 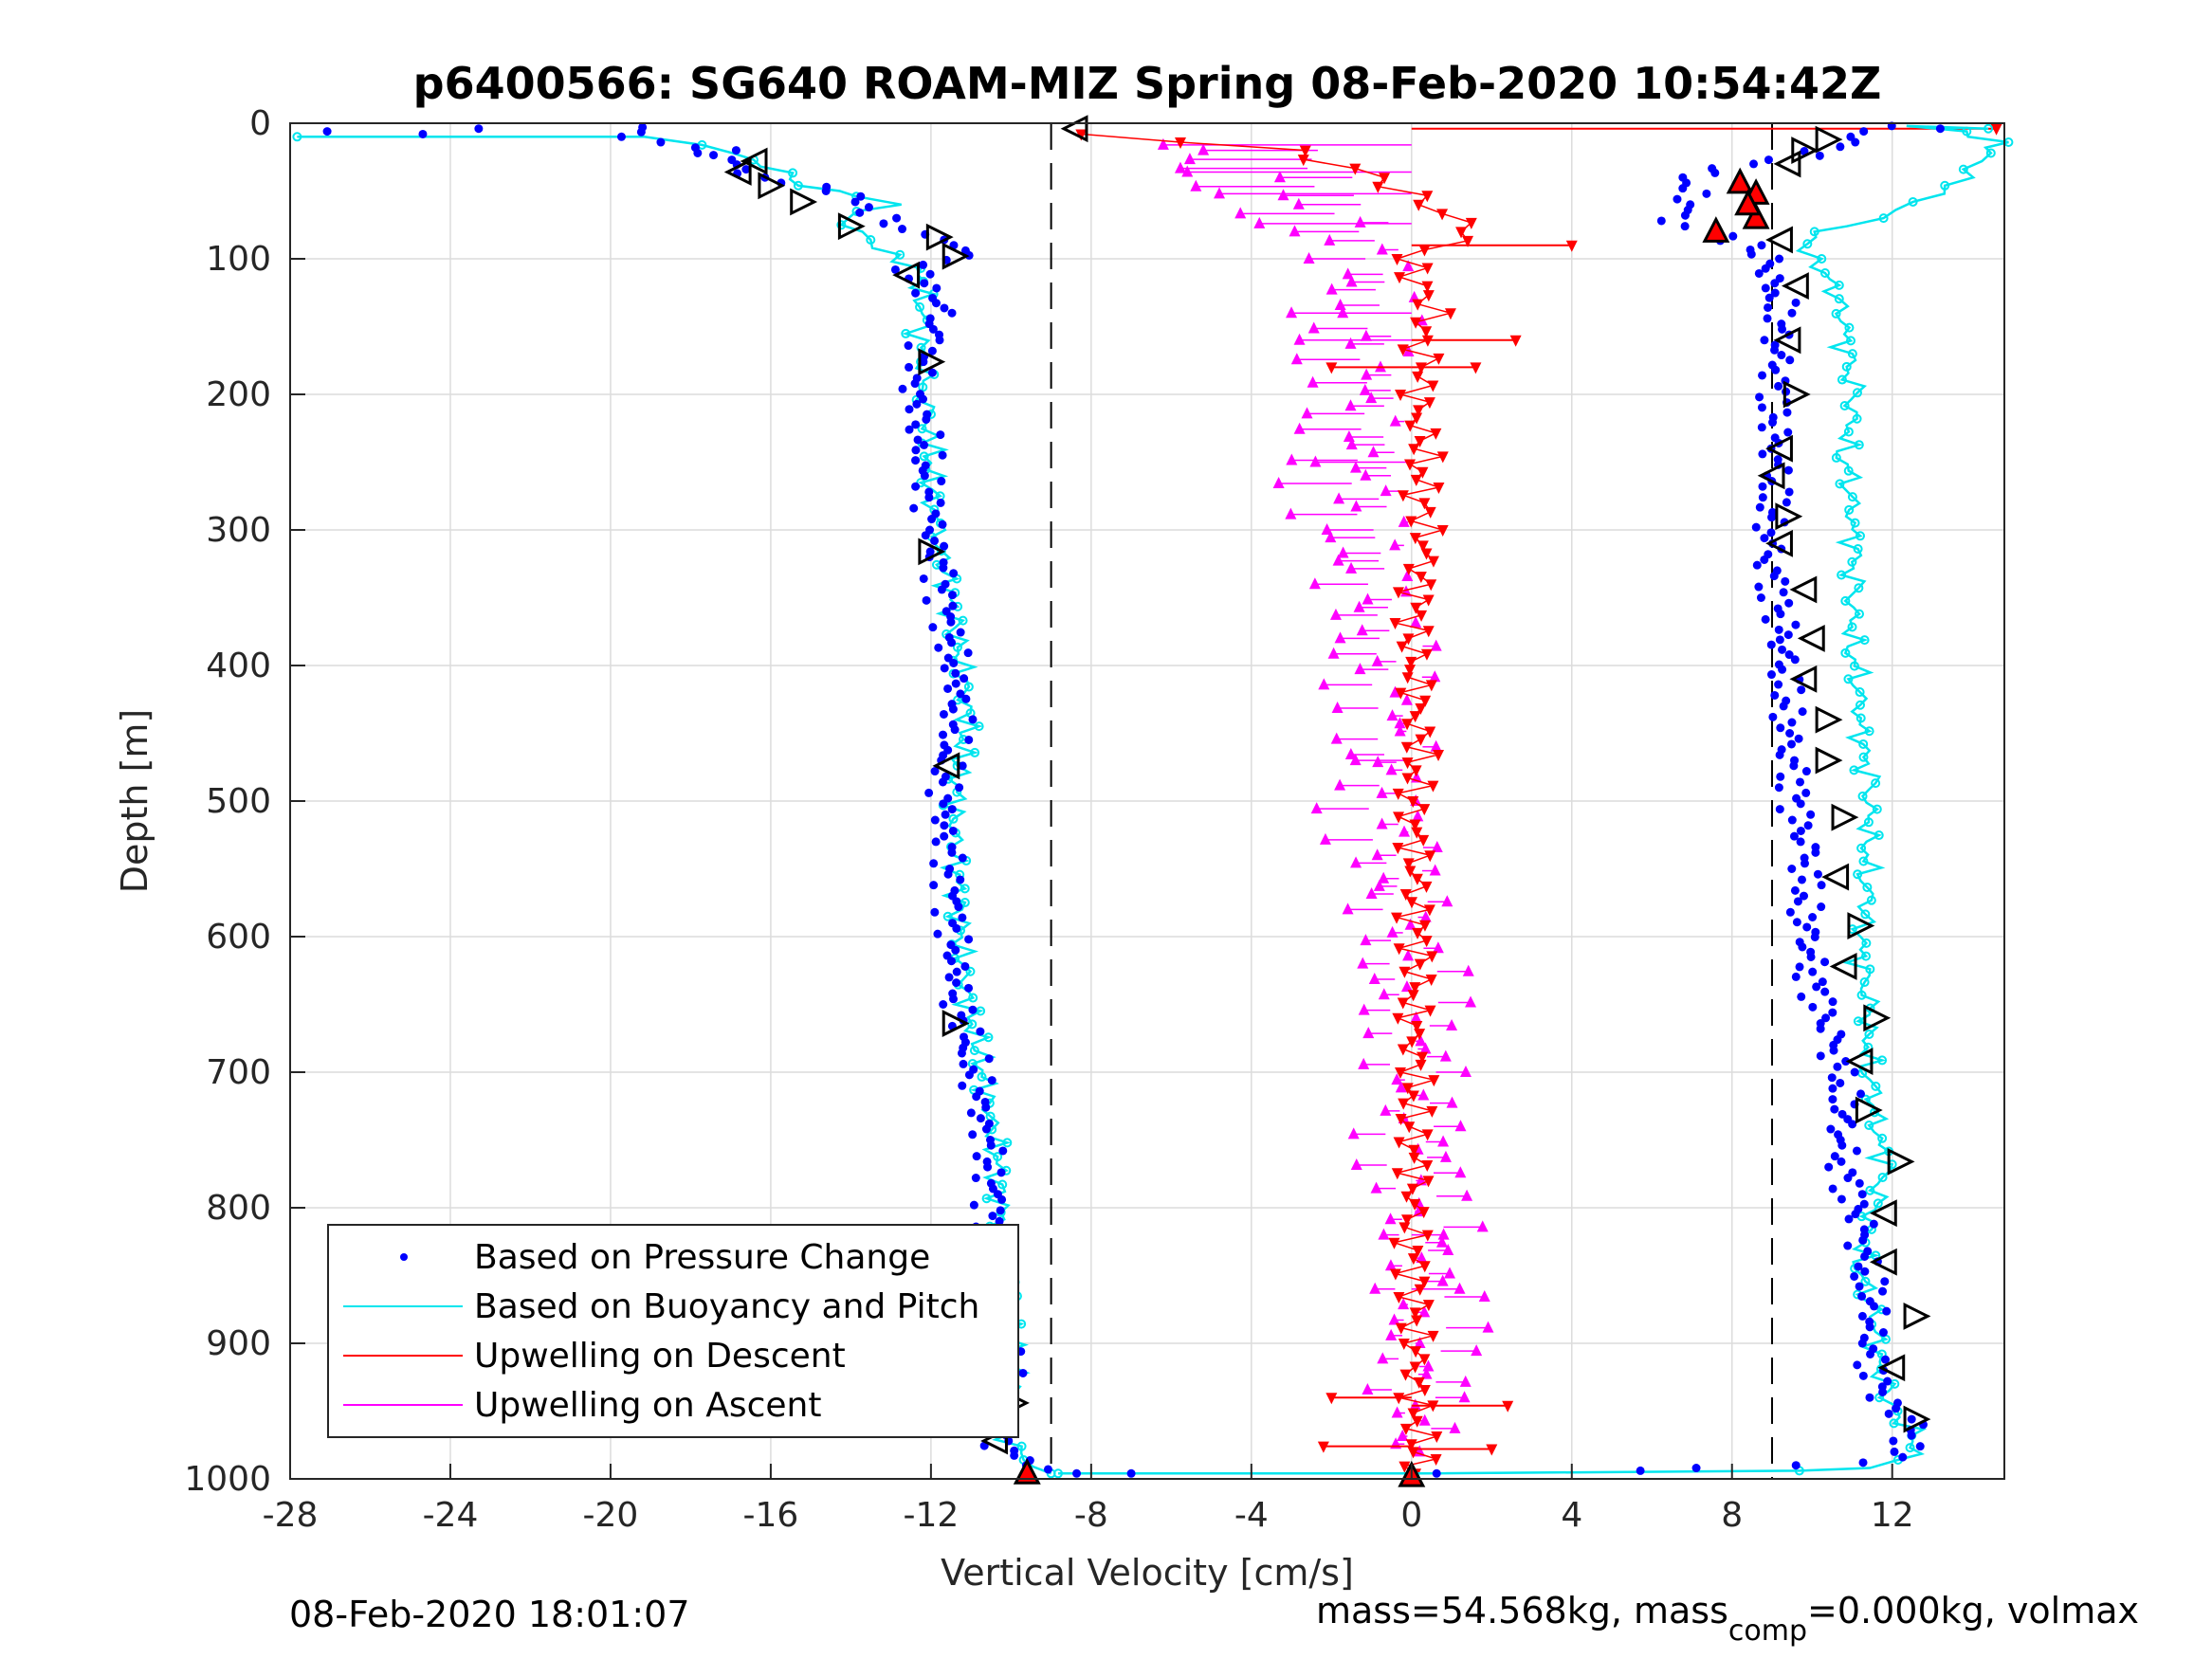 What do you see at coordinates (647, 1405) in the screenshot?
I see `legend-label-ascent: Upwelling on Ascent` at bounding box center [647, 1405].